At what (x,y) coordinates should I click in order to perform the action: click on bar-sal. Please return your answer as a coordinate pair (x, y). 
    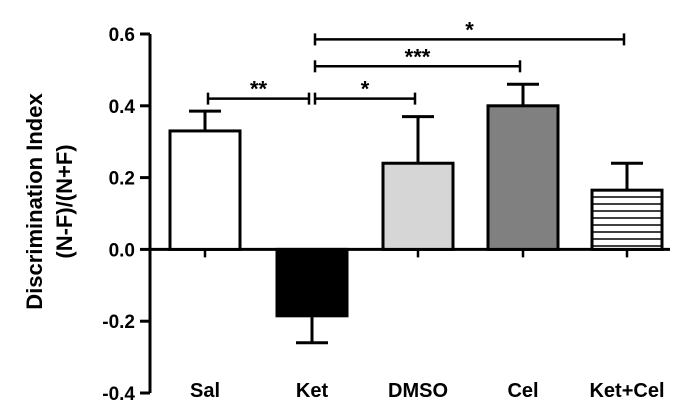
    Looking at the image, I should click on (205, 190).